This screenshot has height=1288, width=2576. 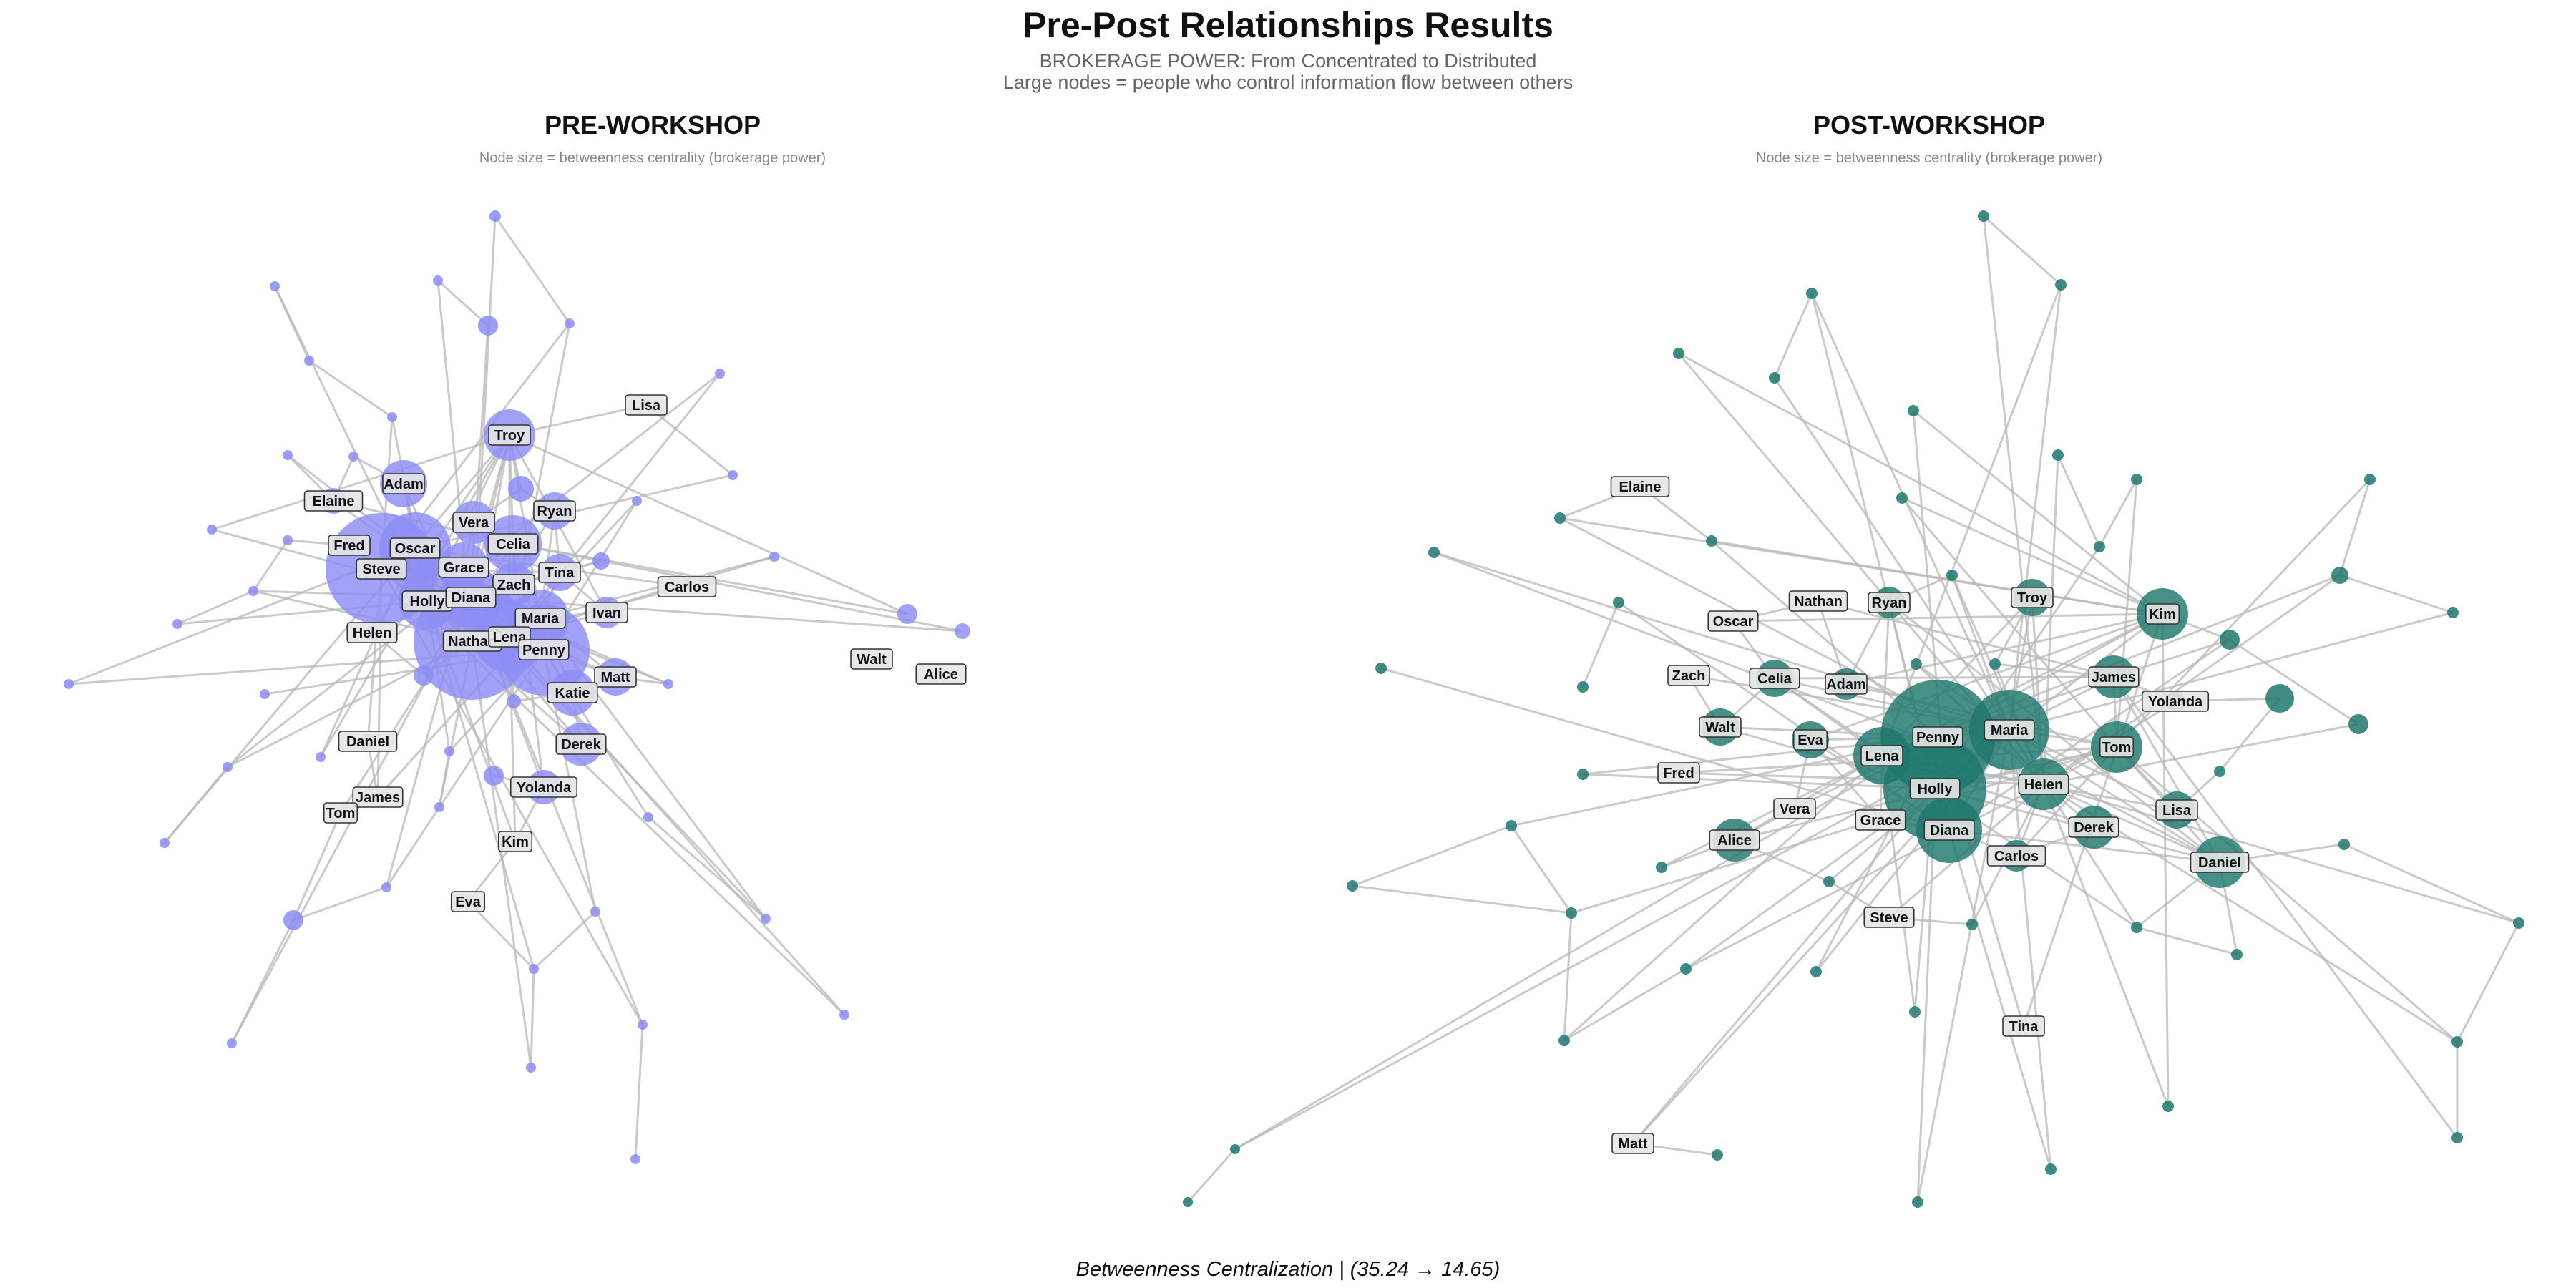 What do you see at coordinates (962, 631) in the screenshot?
I see `pre-node-alice` at bounding box center [962, 631].